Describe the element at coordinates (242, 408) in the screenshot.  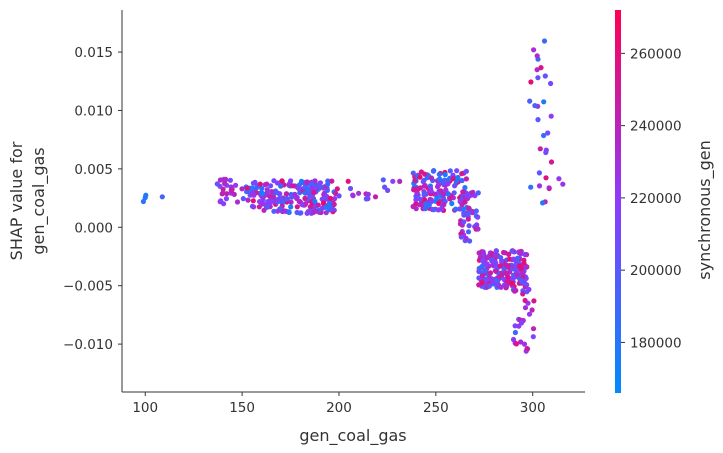
I see `x-tick-label: 150` at that location.